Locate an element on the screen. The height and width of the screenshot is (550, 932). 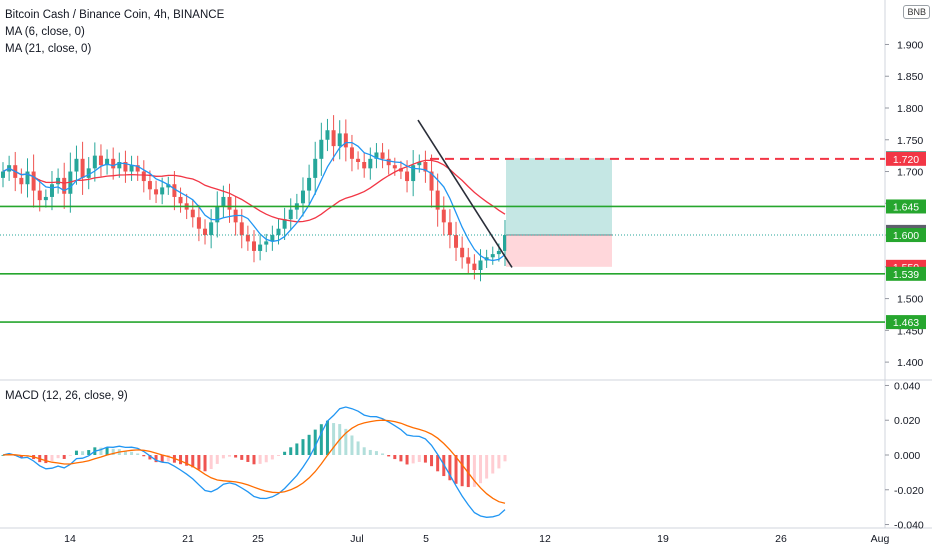
macd-line is located at coordinates (254, 462).